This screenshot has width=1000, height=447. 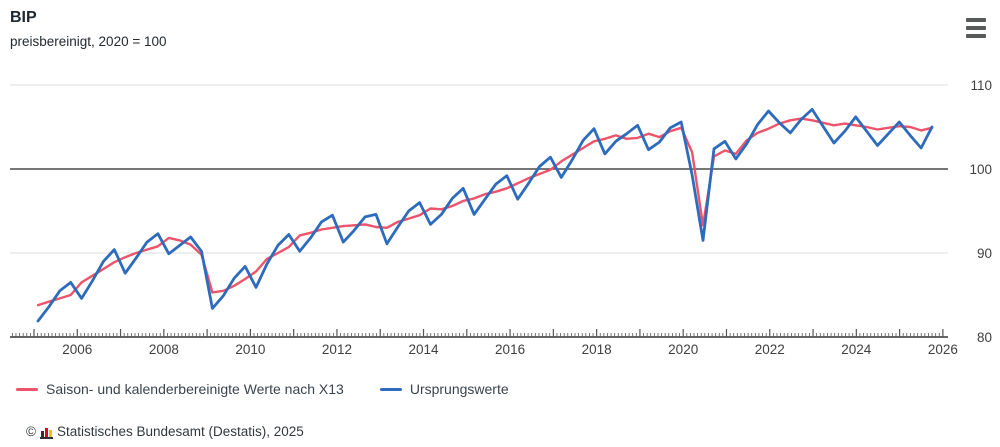 I want to click on x-axis-label: 2024, so click(x=856, y=349).